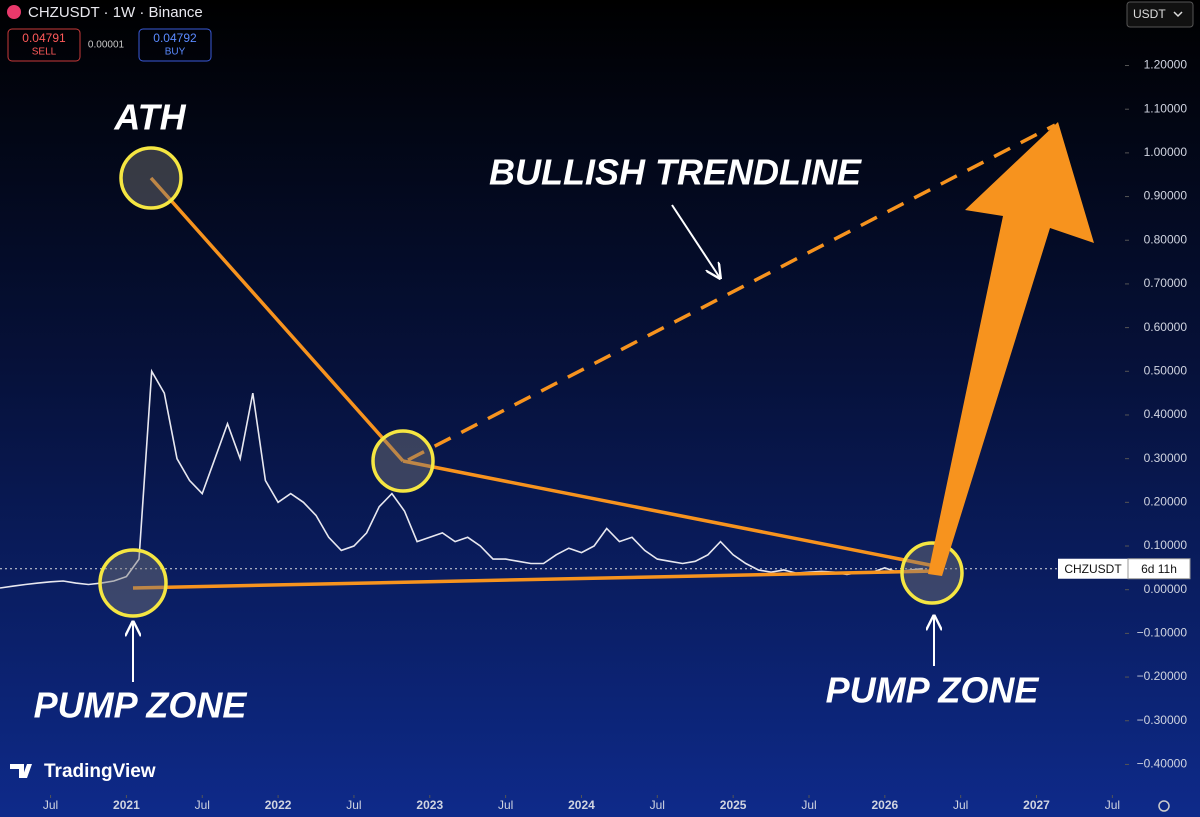 The image size is (1200, 817). What do you see at coordinates (1166, 108) in the screenshot?
I see `y-tick-label: 1.10000` at bounding box center [1166, 108].